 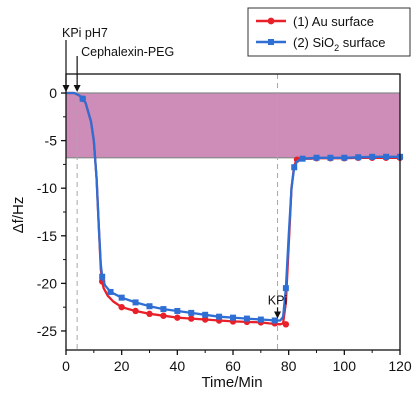 I want to click on shaded-band, so click(x=233, y=125).